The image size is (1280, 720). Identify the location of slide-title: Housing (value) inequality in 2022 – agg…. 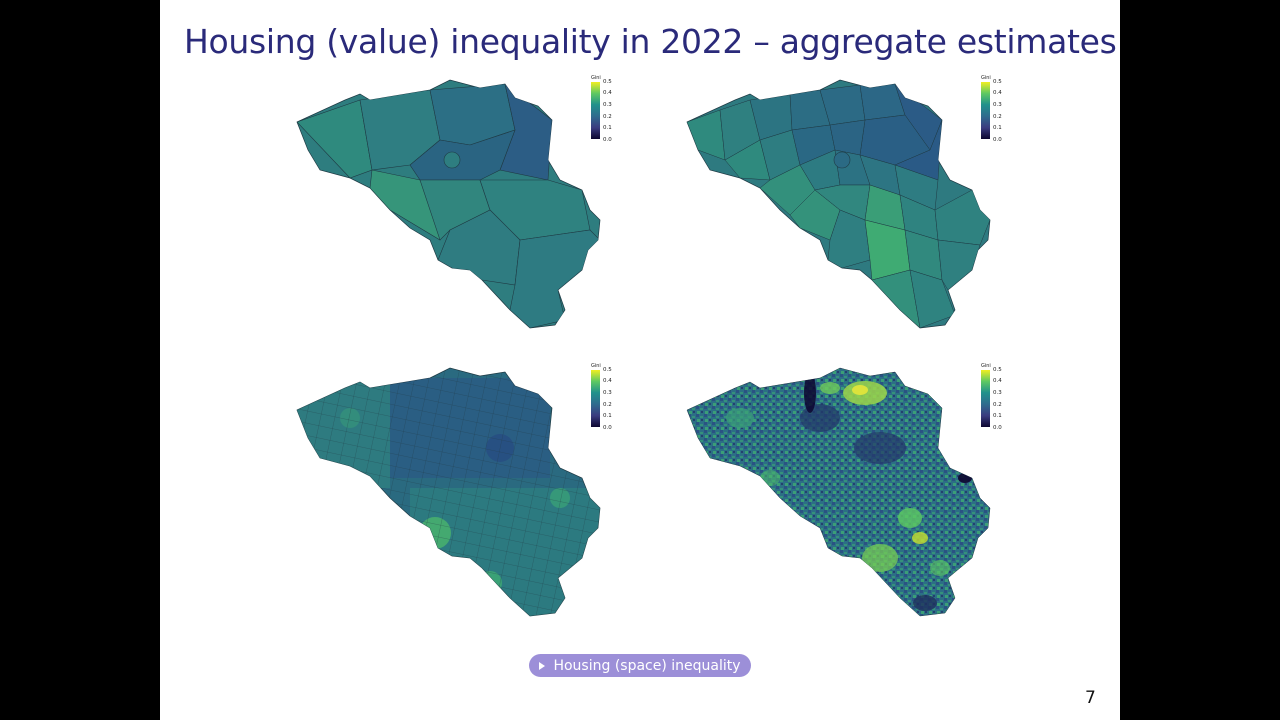
(650, 41).